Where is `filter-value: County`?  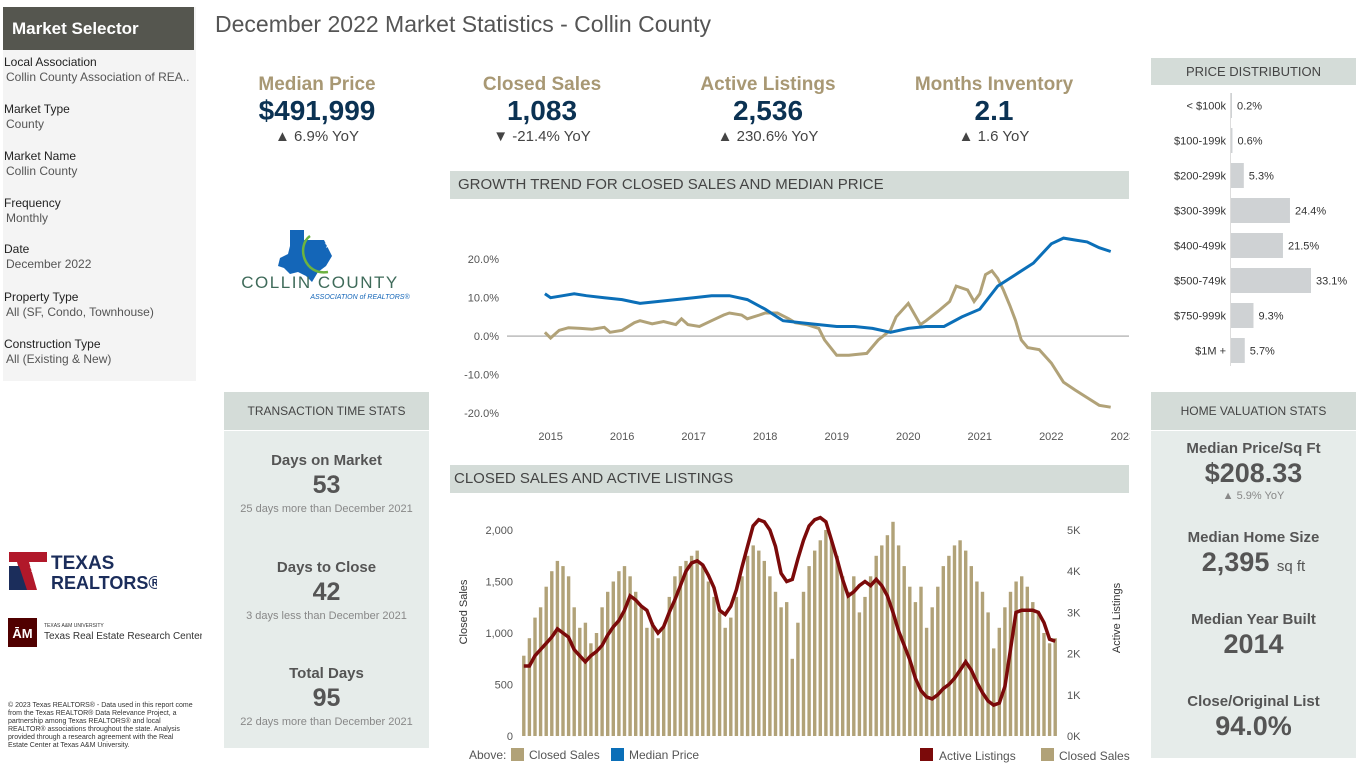
filter-value: County is located at coordinates (25, 124).